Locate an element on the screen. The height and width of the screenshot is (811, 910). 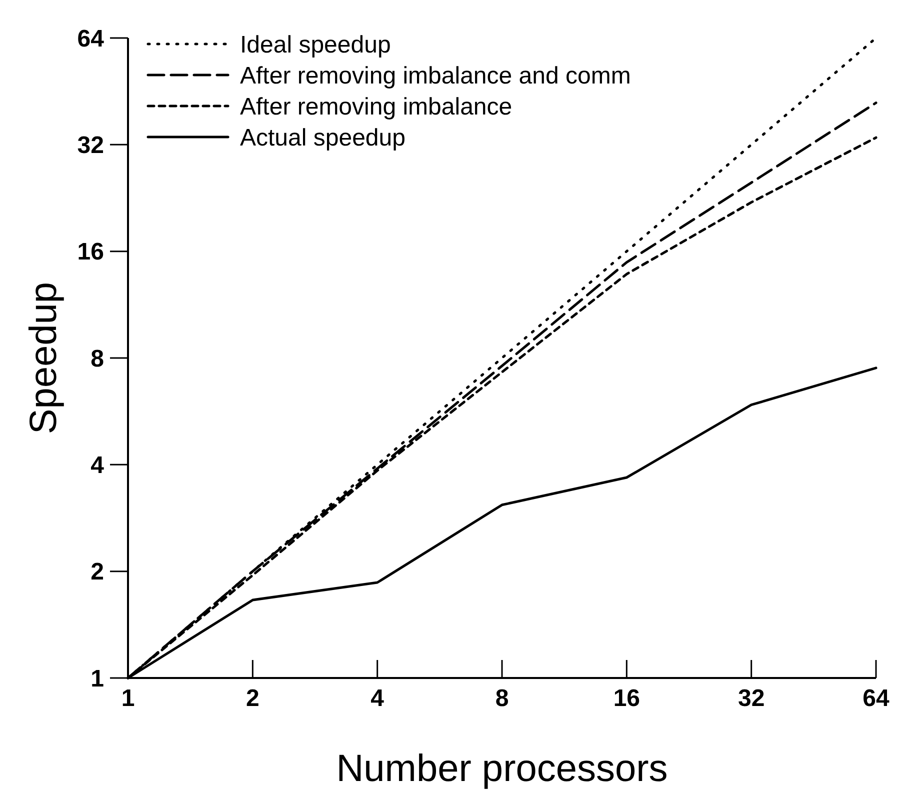
legend-label: After removing imbalance is located at coordinates (376, 106).